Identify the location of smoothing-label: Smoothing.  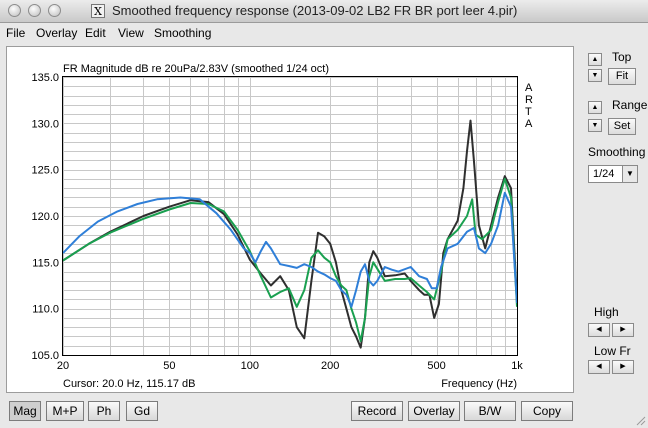
(617, 152).